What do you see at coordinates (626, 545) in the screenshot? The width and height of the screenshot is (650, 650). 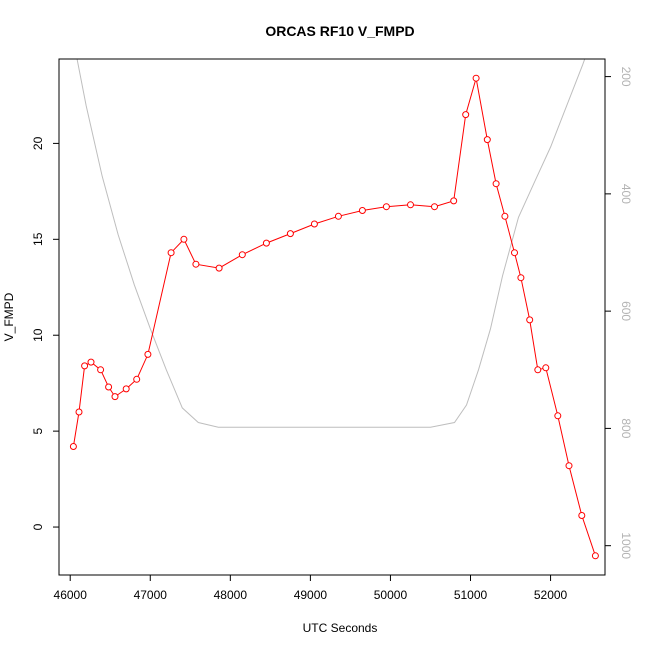 I see `right-y-tick-label: 1000` at bounding box center [626, 545].